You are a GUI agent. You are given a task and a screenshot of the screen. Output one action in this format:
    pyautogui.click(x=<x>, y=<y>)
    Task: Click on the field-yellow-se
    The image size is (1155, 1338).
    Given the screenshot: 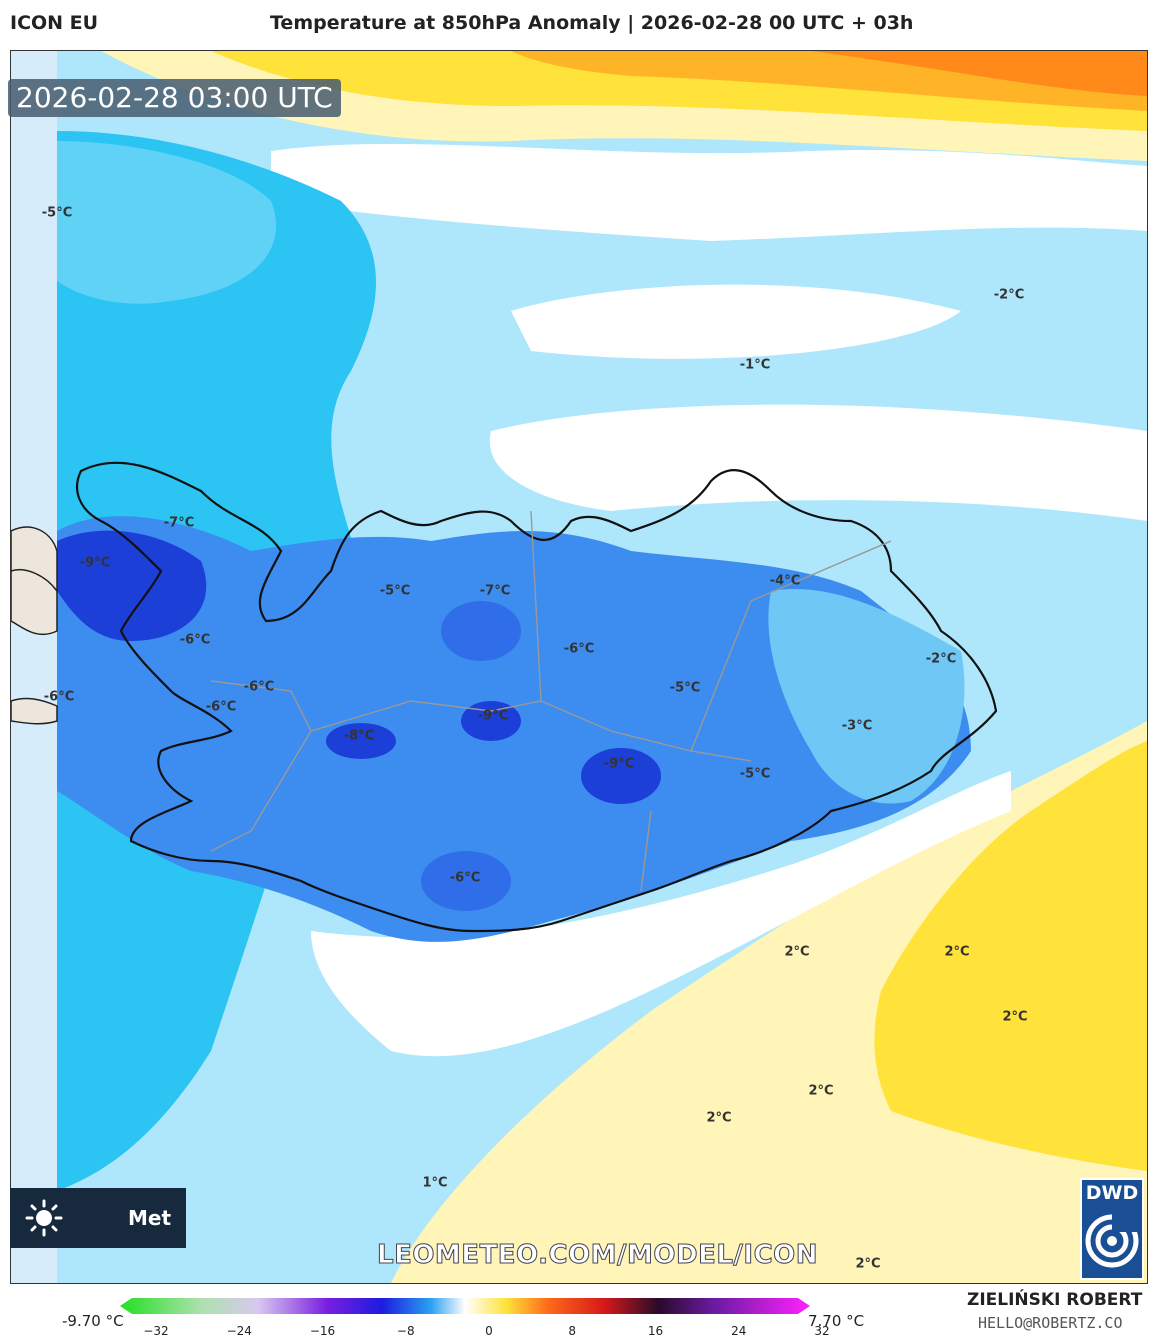 What is the action you would take?
    pyautogui.click(x=1010, y=956)
    